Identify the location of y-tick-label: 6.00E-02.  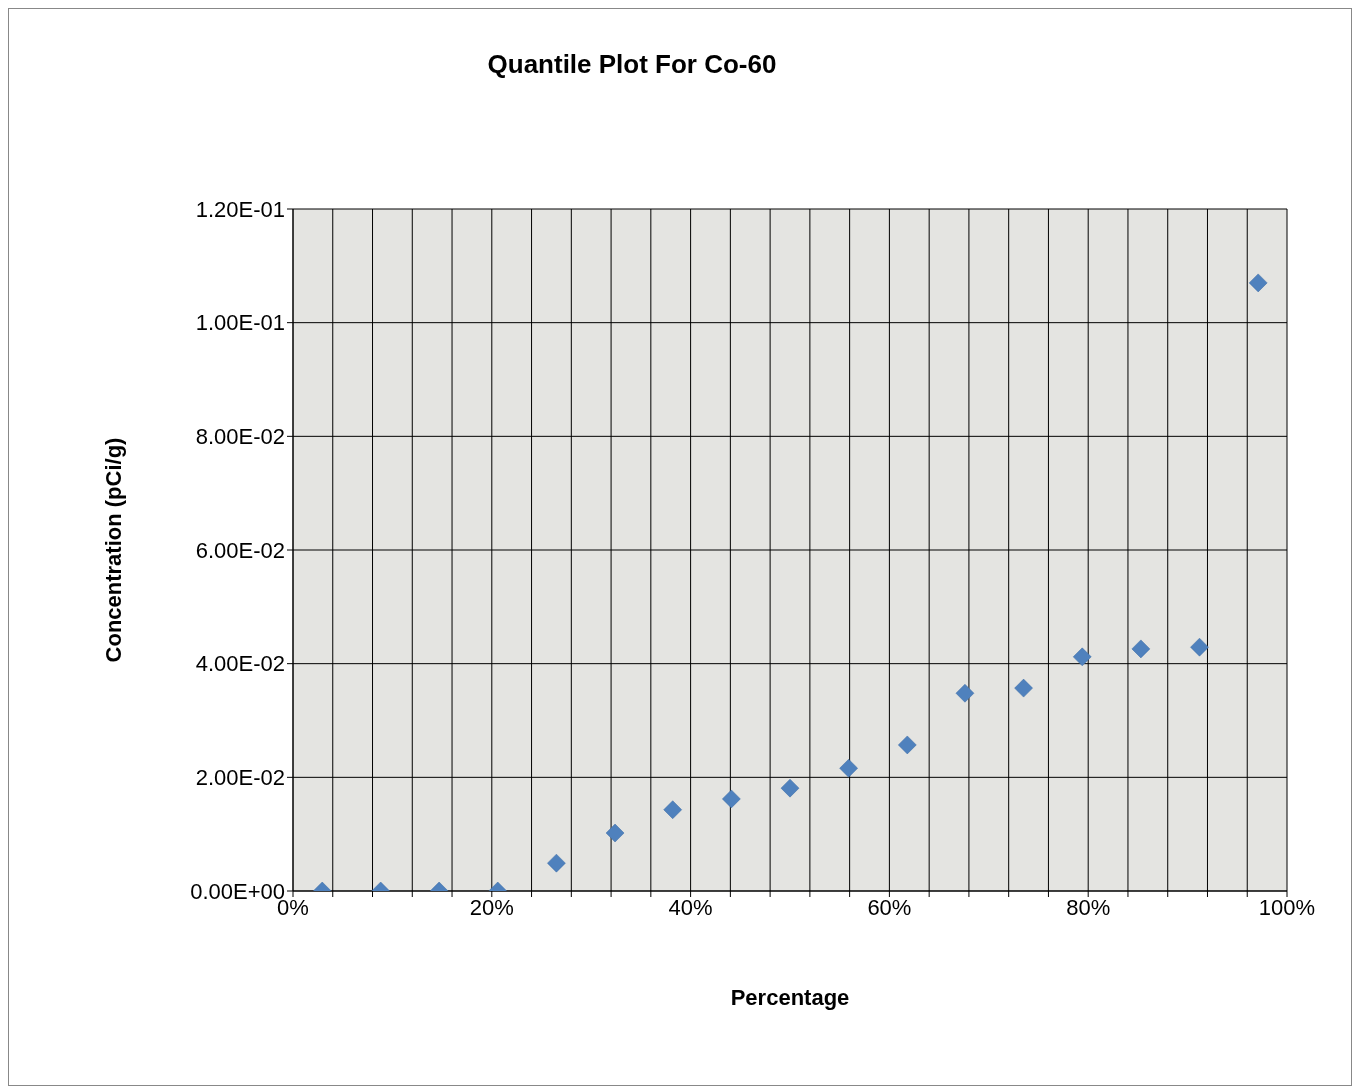
(240, 550).